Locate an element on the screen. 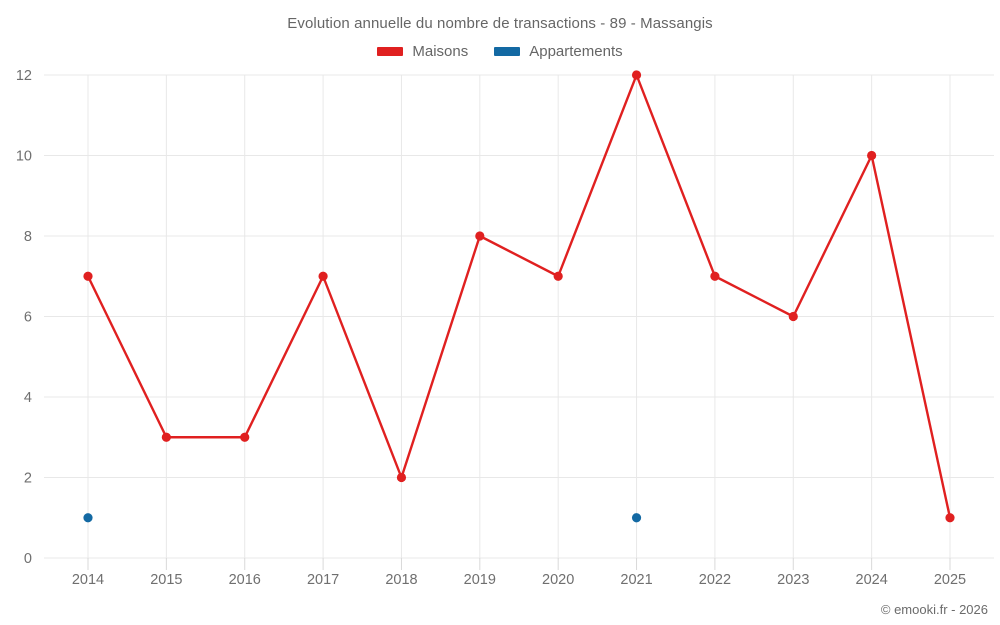 This screenshot has width=1000, height=625. y-axis-tick-label: 4 is located at coordinates (28, 398).